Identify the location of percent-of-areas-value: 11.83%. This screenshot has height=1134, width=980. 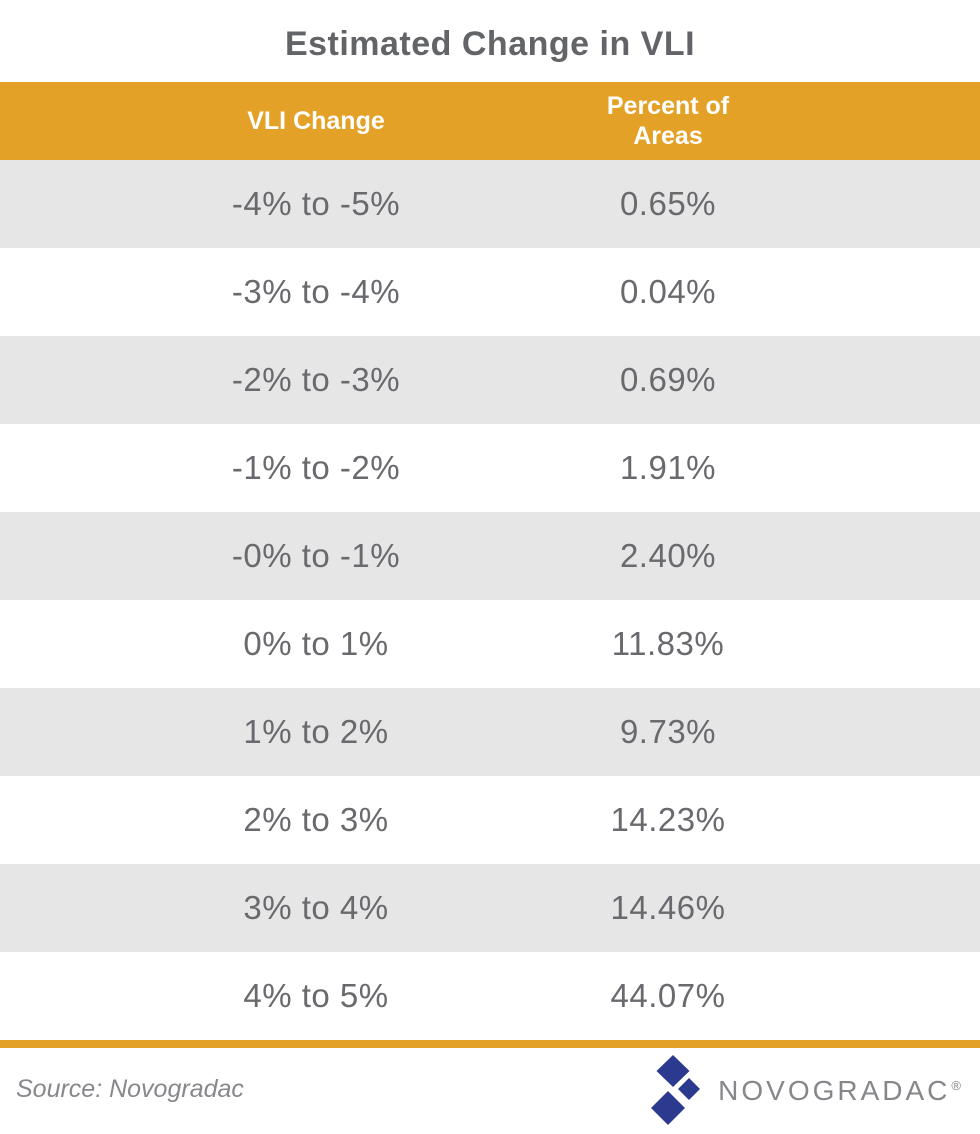
(668, 643).